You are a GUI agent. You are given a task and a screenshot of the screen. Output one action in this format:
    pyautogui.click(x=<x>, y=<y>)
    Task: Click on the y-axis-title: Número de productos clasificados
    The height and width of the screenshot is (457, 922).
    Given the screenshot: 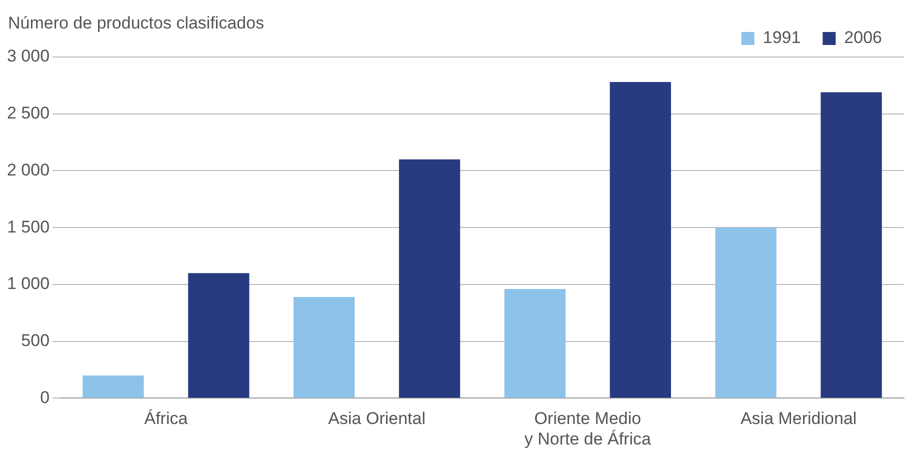 What is the action you would take?
    pyautogui.click(x=136, y=23)
    